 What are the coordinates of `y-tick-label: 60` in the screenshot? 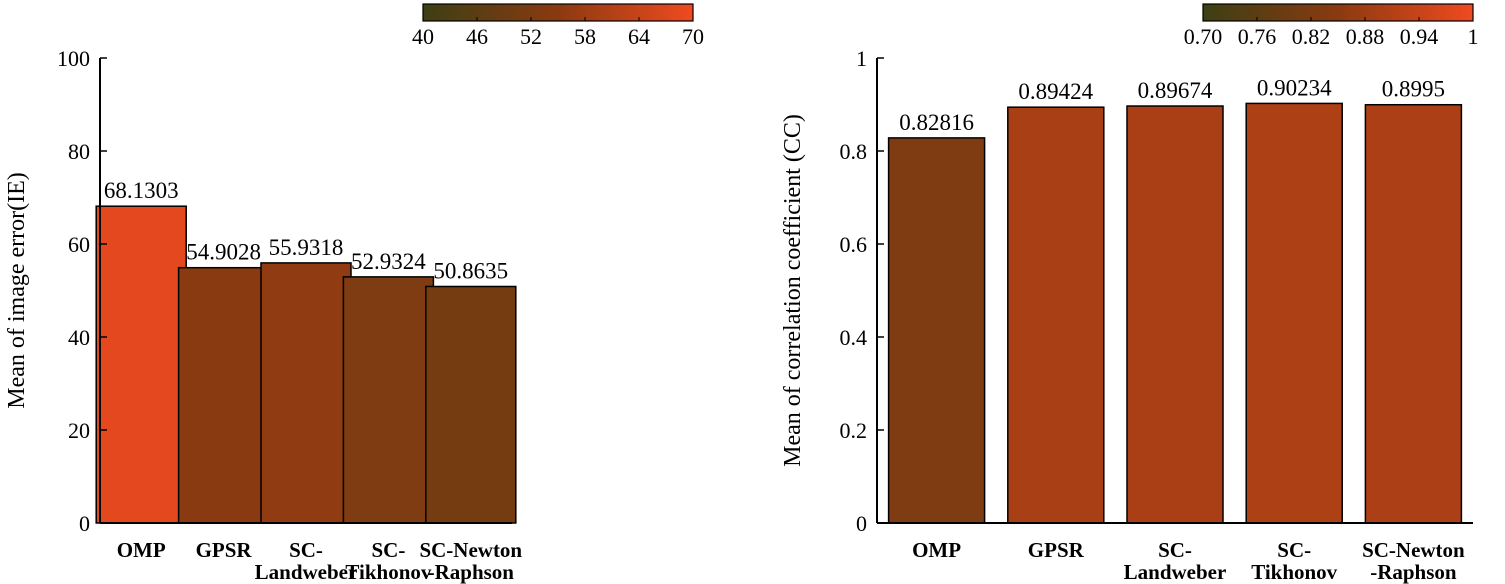 It's located at (79, 244).